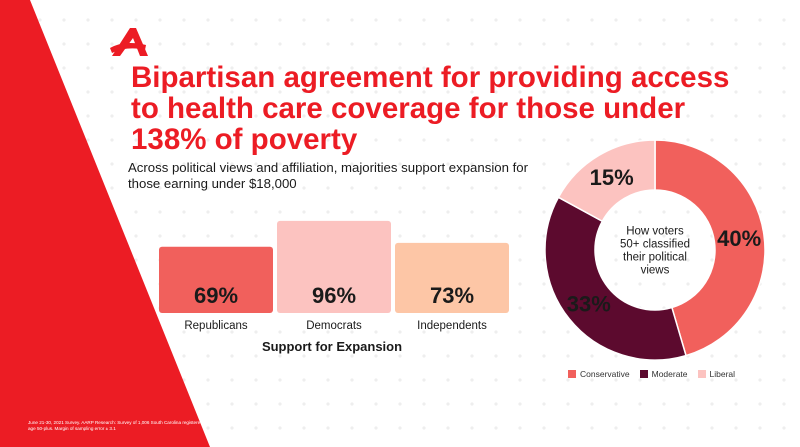 Image resolution: width=800 pixels, height=447 pixels. I want to click on bar-category-label: Republicans, so click(216, 326).